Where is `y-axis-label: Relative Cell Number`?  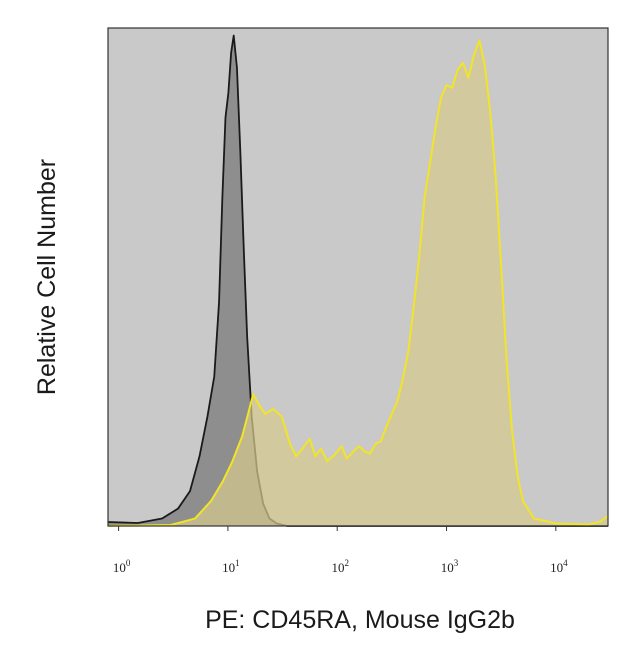
y-axis-label: Relative Cell Number is located at coordinates (47, 277).